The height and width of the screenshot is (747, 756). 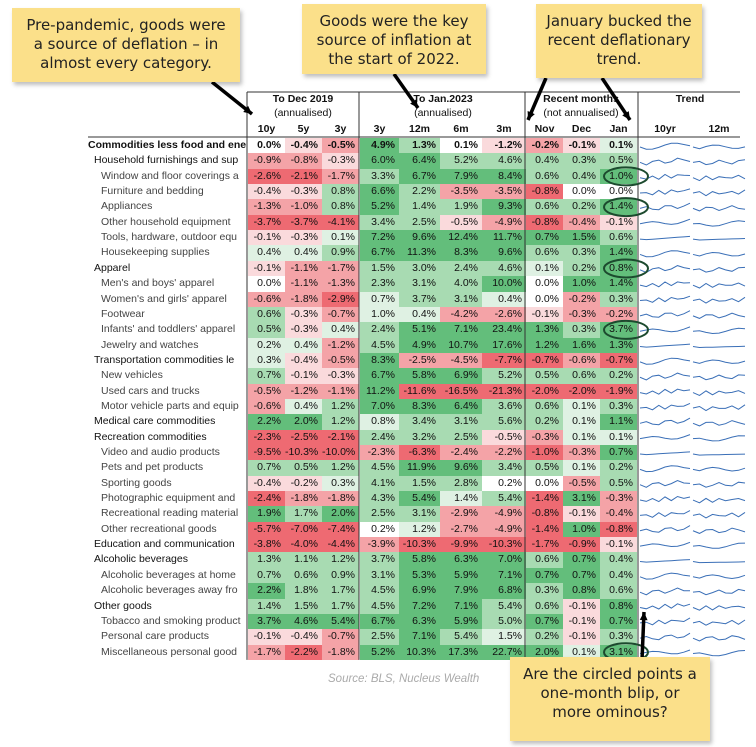 What do you see at coordinates (461, 253) in the screenshot?
I see `table-cell: 8.3%` at bounding box center [461, 253].